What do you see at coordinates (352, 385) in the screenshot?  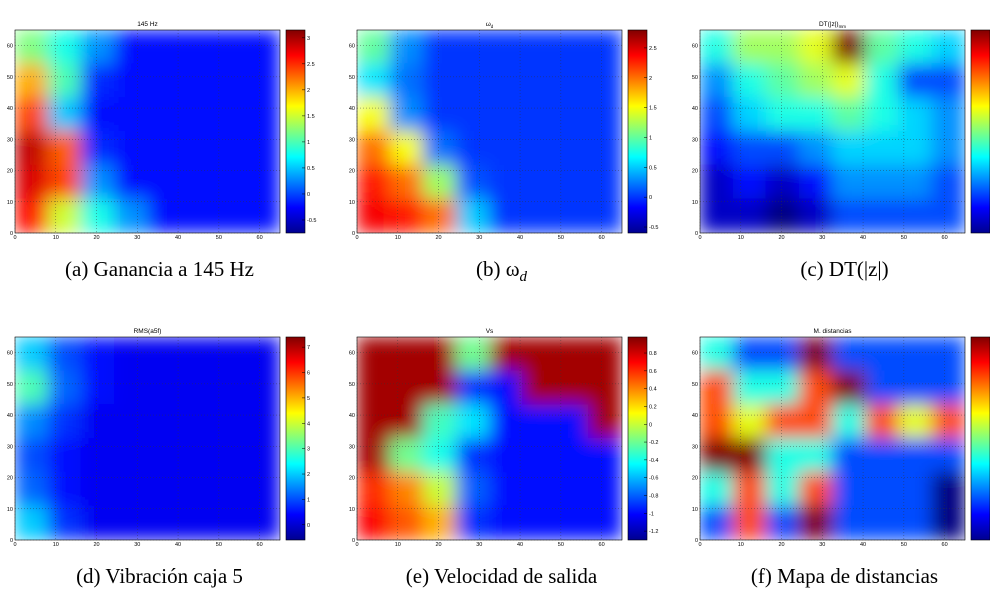 I see `y-tick-label: 50` at bounding box center [352, 385].